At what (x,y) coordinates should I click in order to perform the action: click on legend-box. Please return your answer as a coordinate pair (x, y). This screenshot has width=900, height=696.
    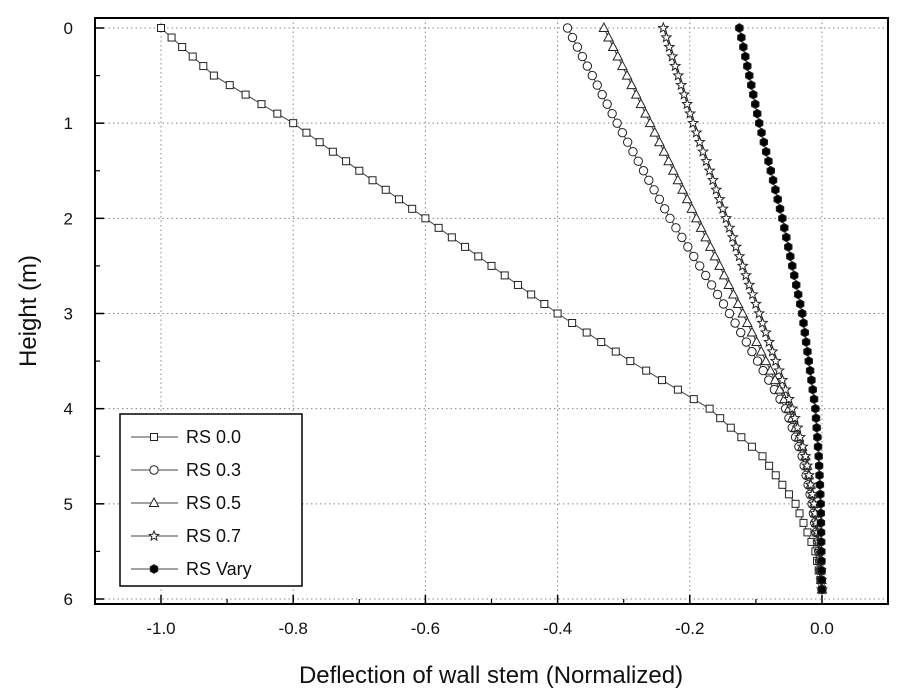
    Looking at the image, I should click on (211, 500).